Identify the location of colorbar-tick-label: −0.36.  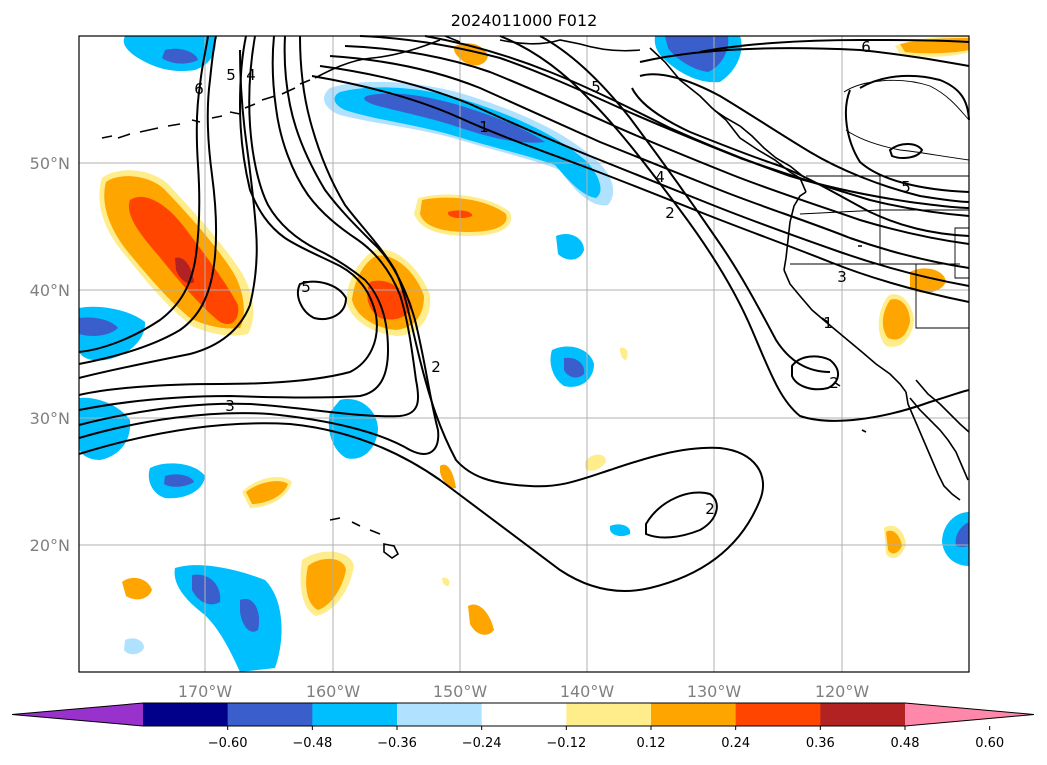
(397, 743).